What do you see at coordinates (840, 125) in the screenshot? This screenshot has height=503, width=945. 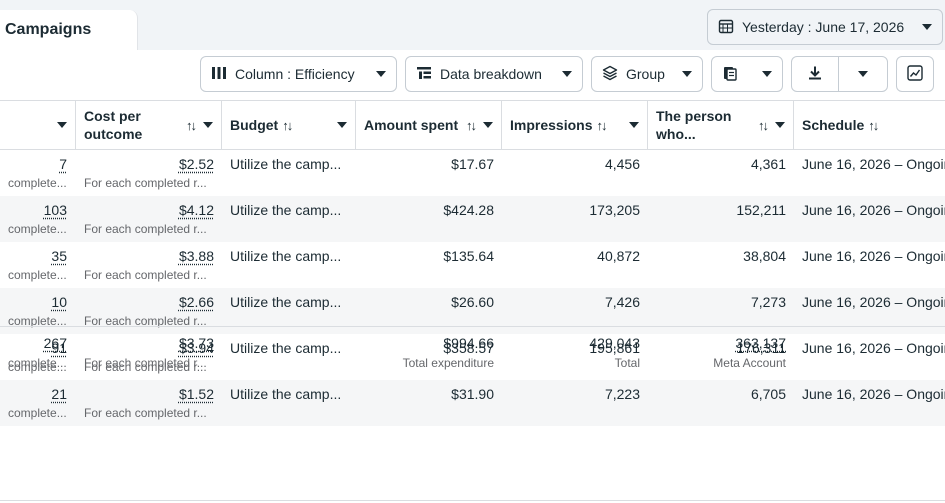 I see `header-schedule: Schedule ↑↓` at bounding box center [840, 125].